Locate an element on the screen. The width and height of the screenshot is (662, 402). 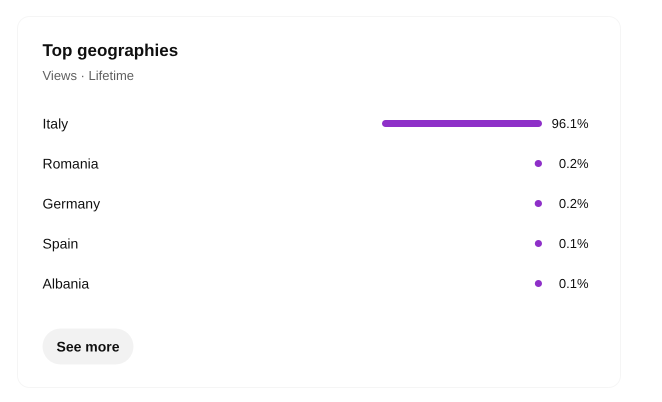
text: Top geographies is located at coordinates (110, 50).